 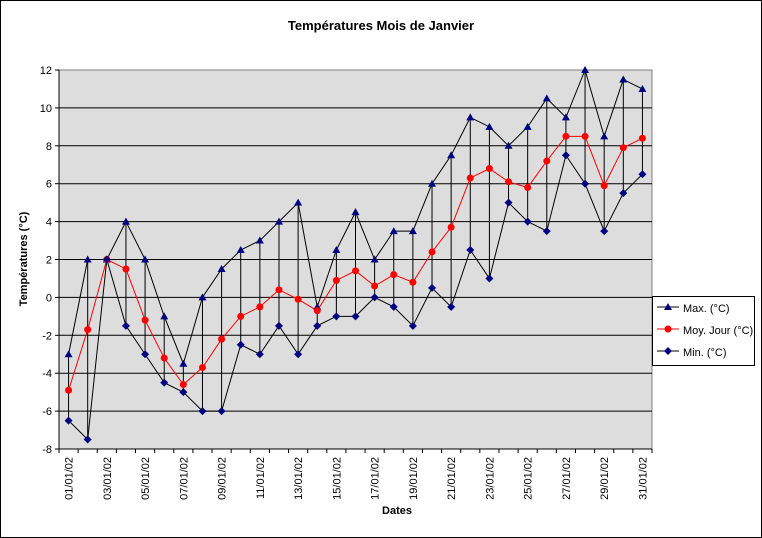 What do you see at coordinates (414, 478) in the screenshot?
I see `x-tick-label: 19/01/02` at bounding box center [414, 478].